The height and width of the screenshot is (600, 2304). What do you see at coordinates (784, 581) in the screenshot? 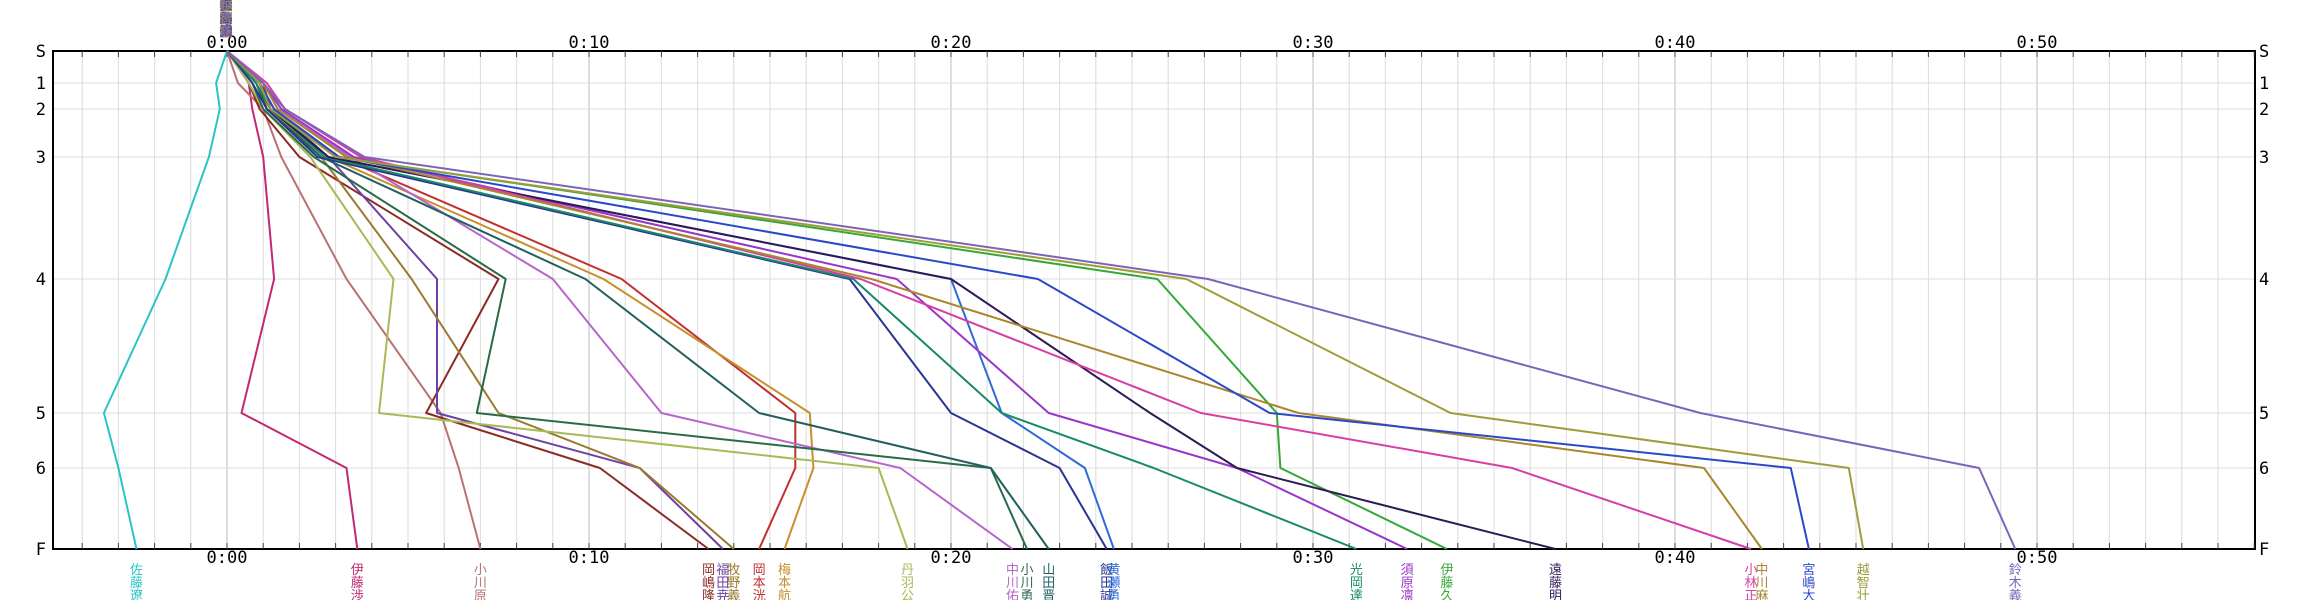
I see `runner-name-finish: 梅本航` at bounding box center [784, 581].